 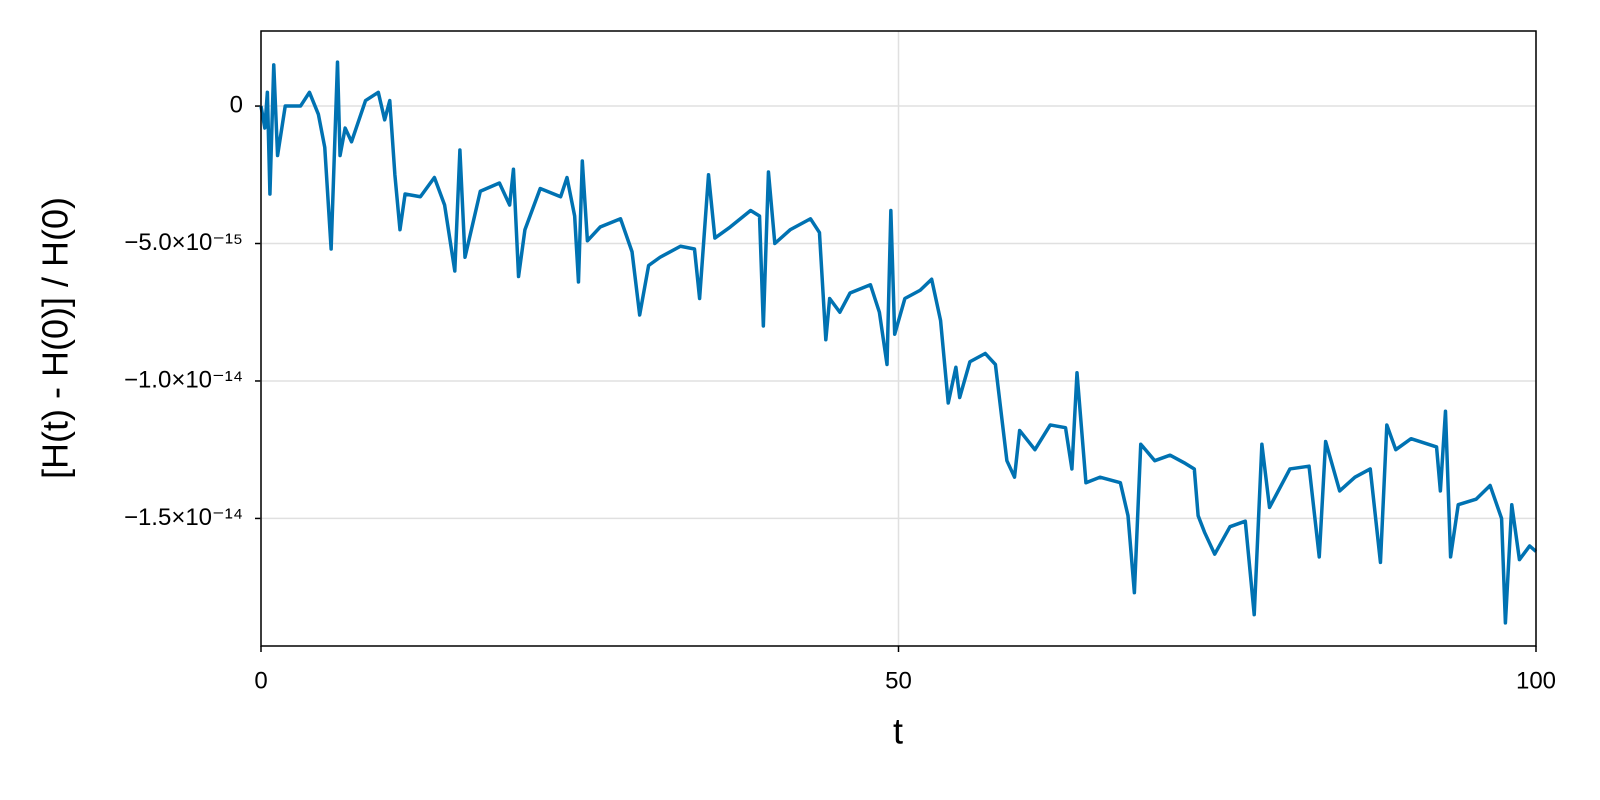 I want to click on x-tick-label: 50, so click(x=898, y=680).